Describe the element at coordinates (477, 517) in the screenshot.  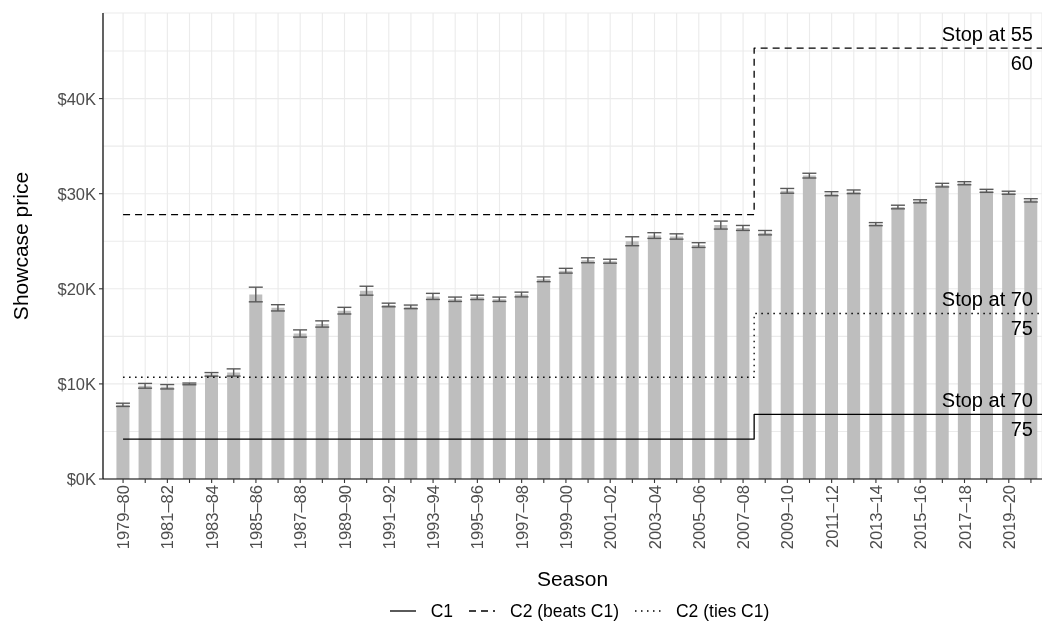
I see `x-tick-label: 1995–96` at that location.